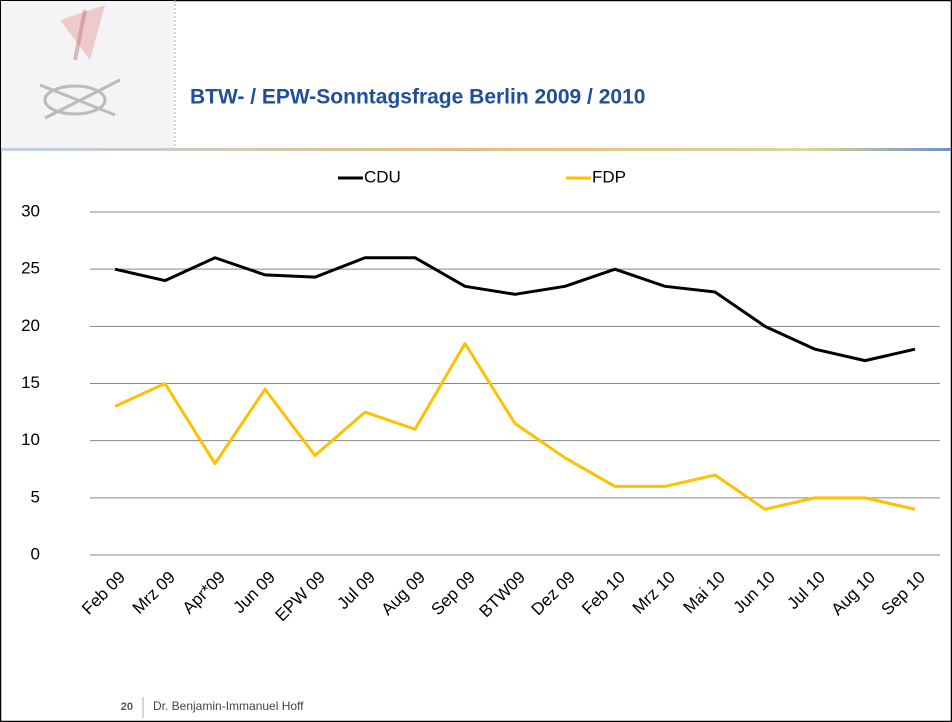 This screenshot has width=952, height=722. Describe the element at coordinates (30, 325) in the screenshot. I see `y-tick-label: 20` at that location.